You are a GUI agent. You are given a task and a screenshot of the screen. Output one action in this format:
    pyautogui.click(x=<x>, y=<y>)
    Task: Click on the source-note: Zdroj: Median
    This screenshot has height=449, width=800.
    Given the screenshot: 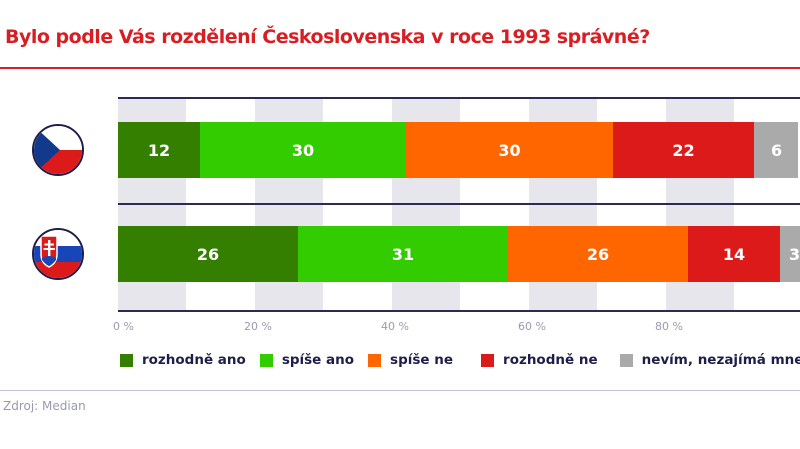 What is the action you would take?
    pyautogui.click(x=44, y=406)
    